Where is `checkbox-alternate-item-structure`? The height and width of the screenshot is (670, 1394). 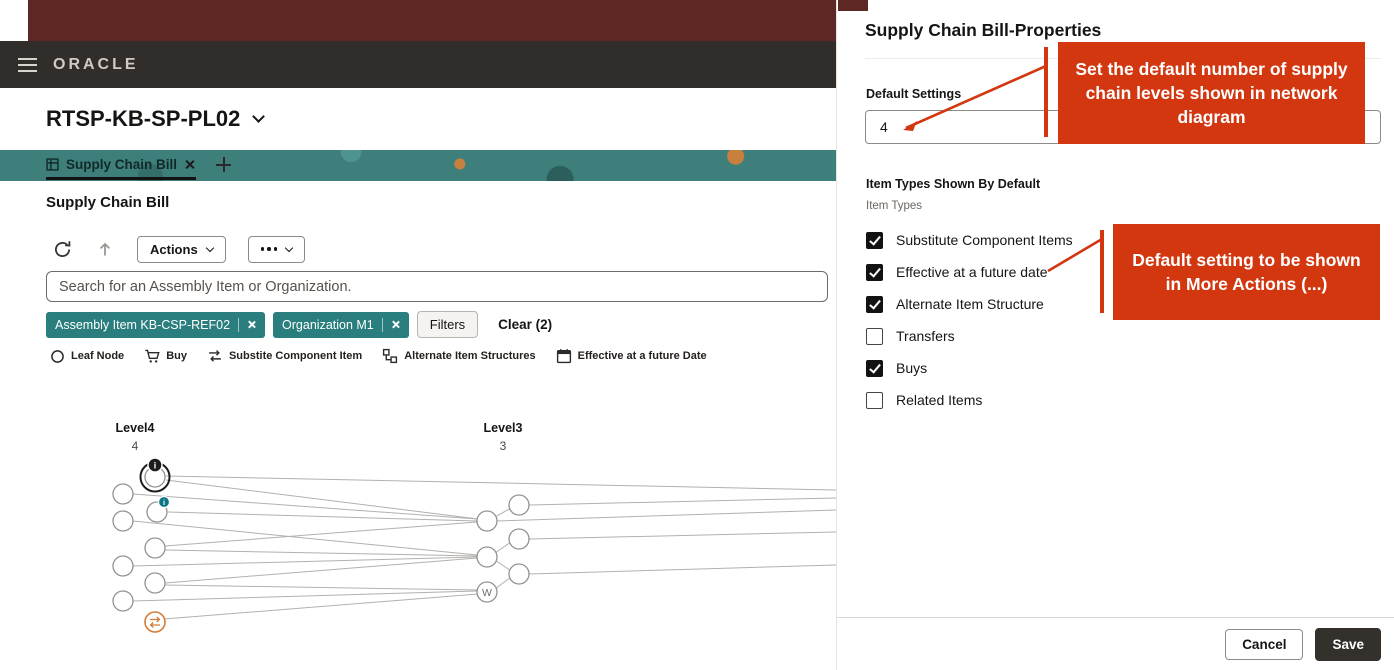
checkbox-alternate-item-structure is located at coordinates (874, 304).